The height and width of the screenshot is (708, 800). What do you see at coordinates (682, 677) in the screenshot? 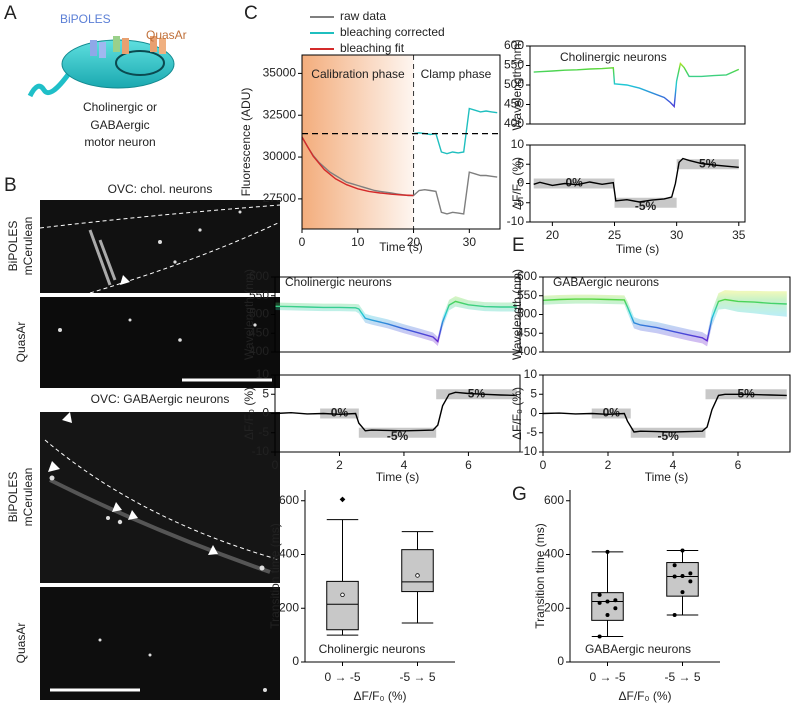
I see `x-tick-label: -5 → 5` at bounding box center [682, 677].